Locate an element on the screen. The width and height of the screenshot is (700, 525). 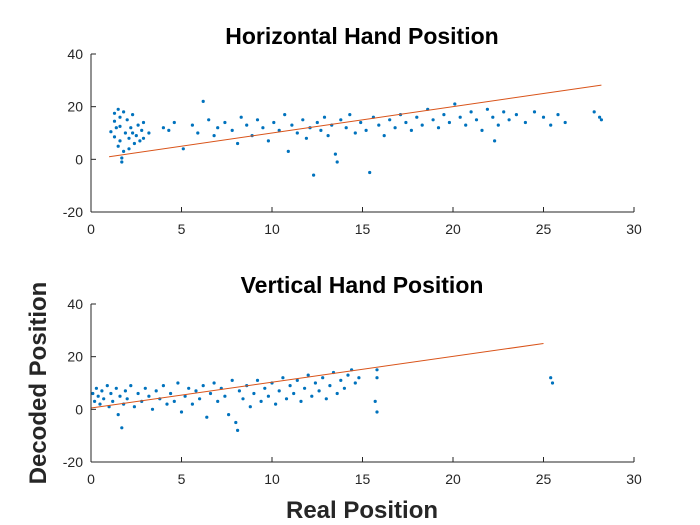
x-tick-label: 5 is located at coordinates (182, 229).